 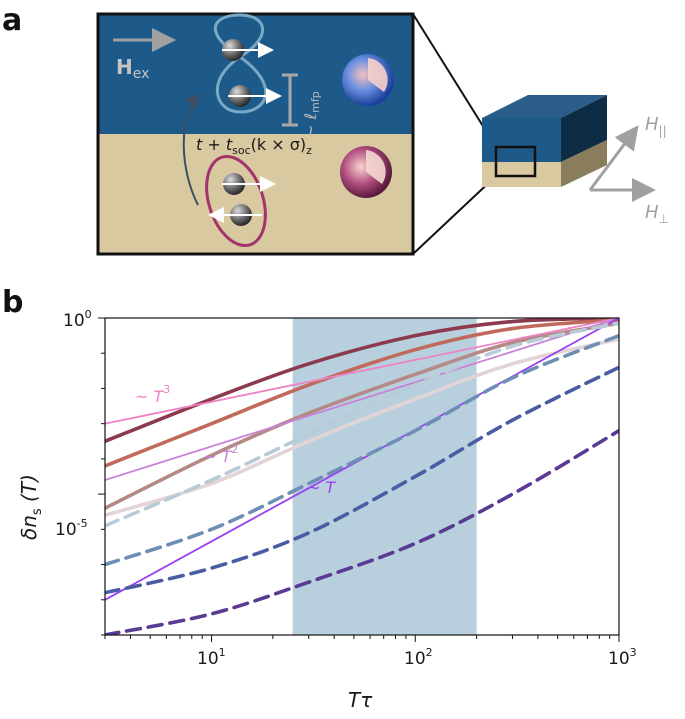 What do you see at coordinates (12, 20) in the screenshot?
I see `panel-letter-a: a` at bounding box center [12, 20].